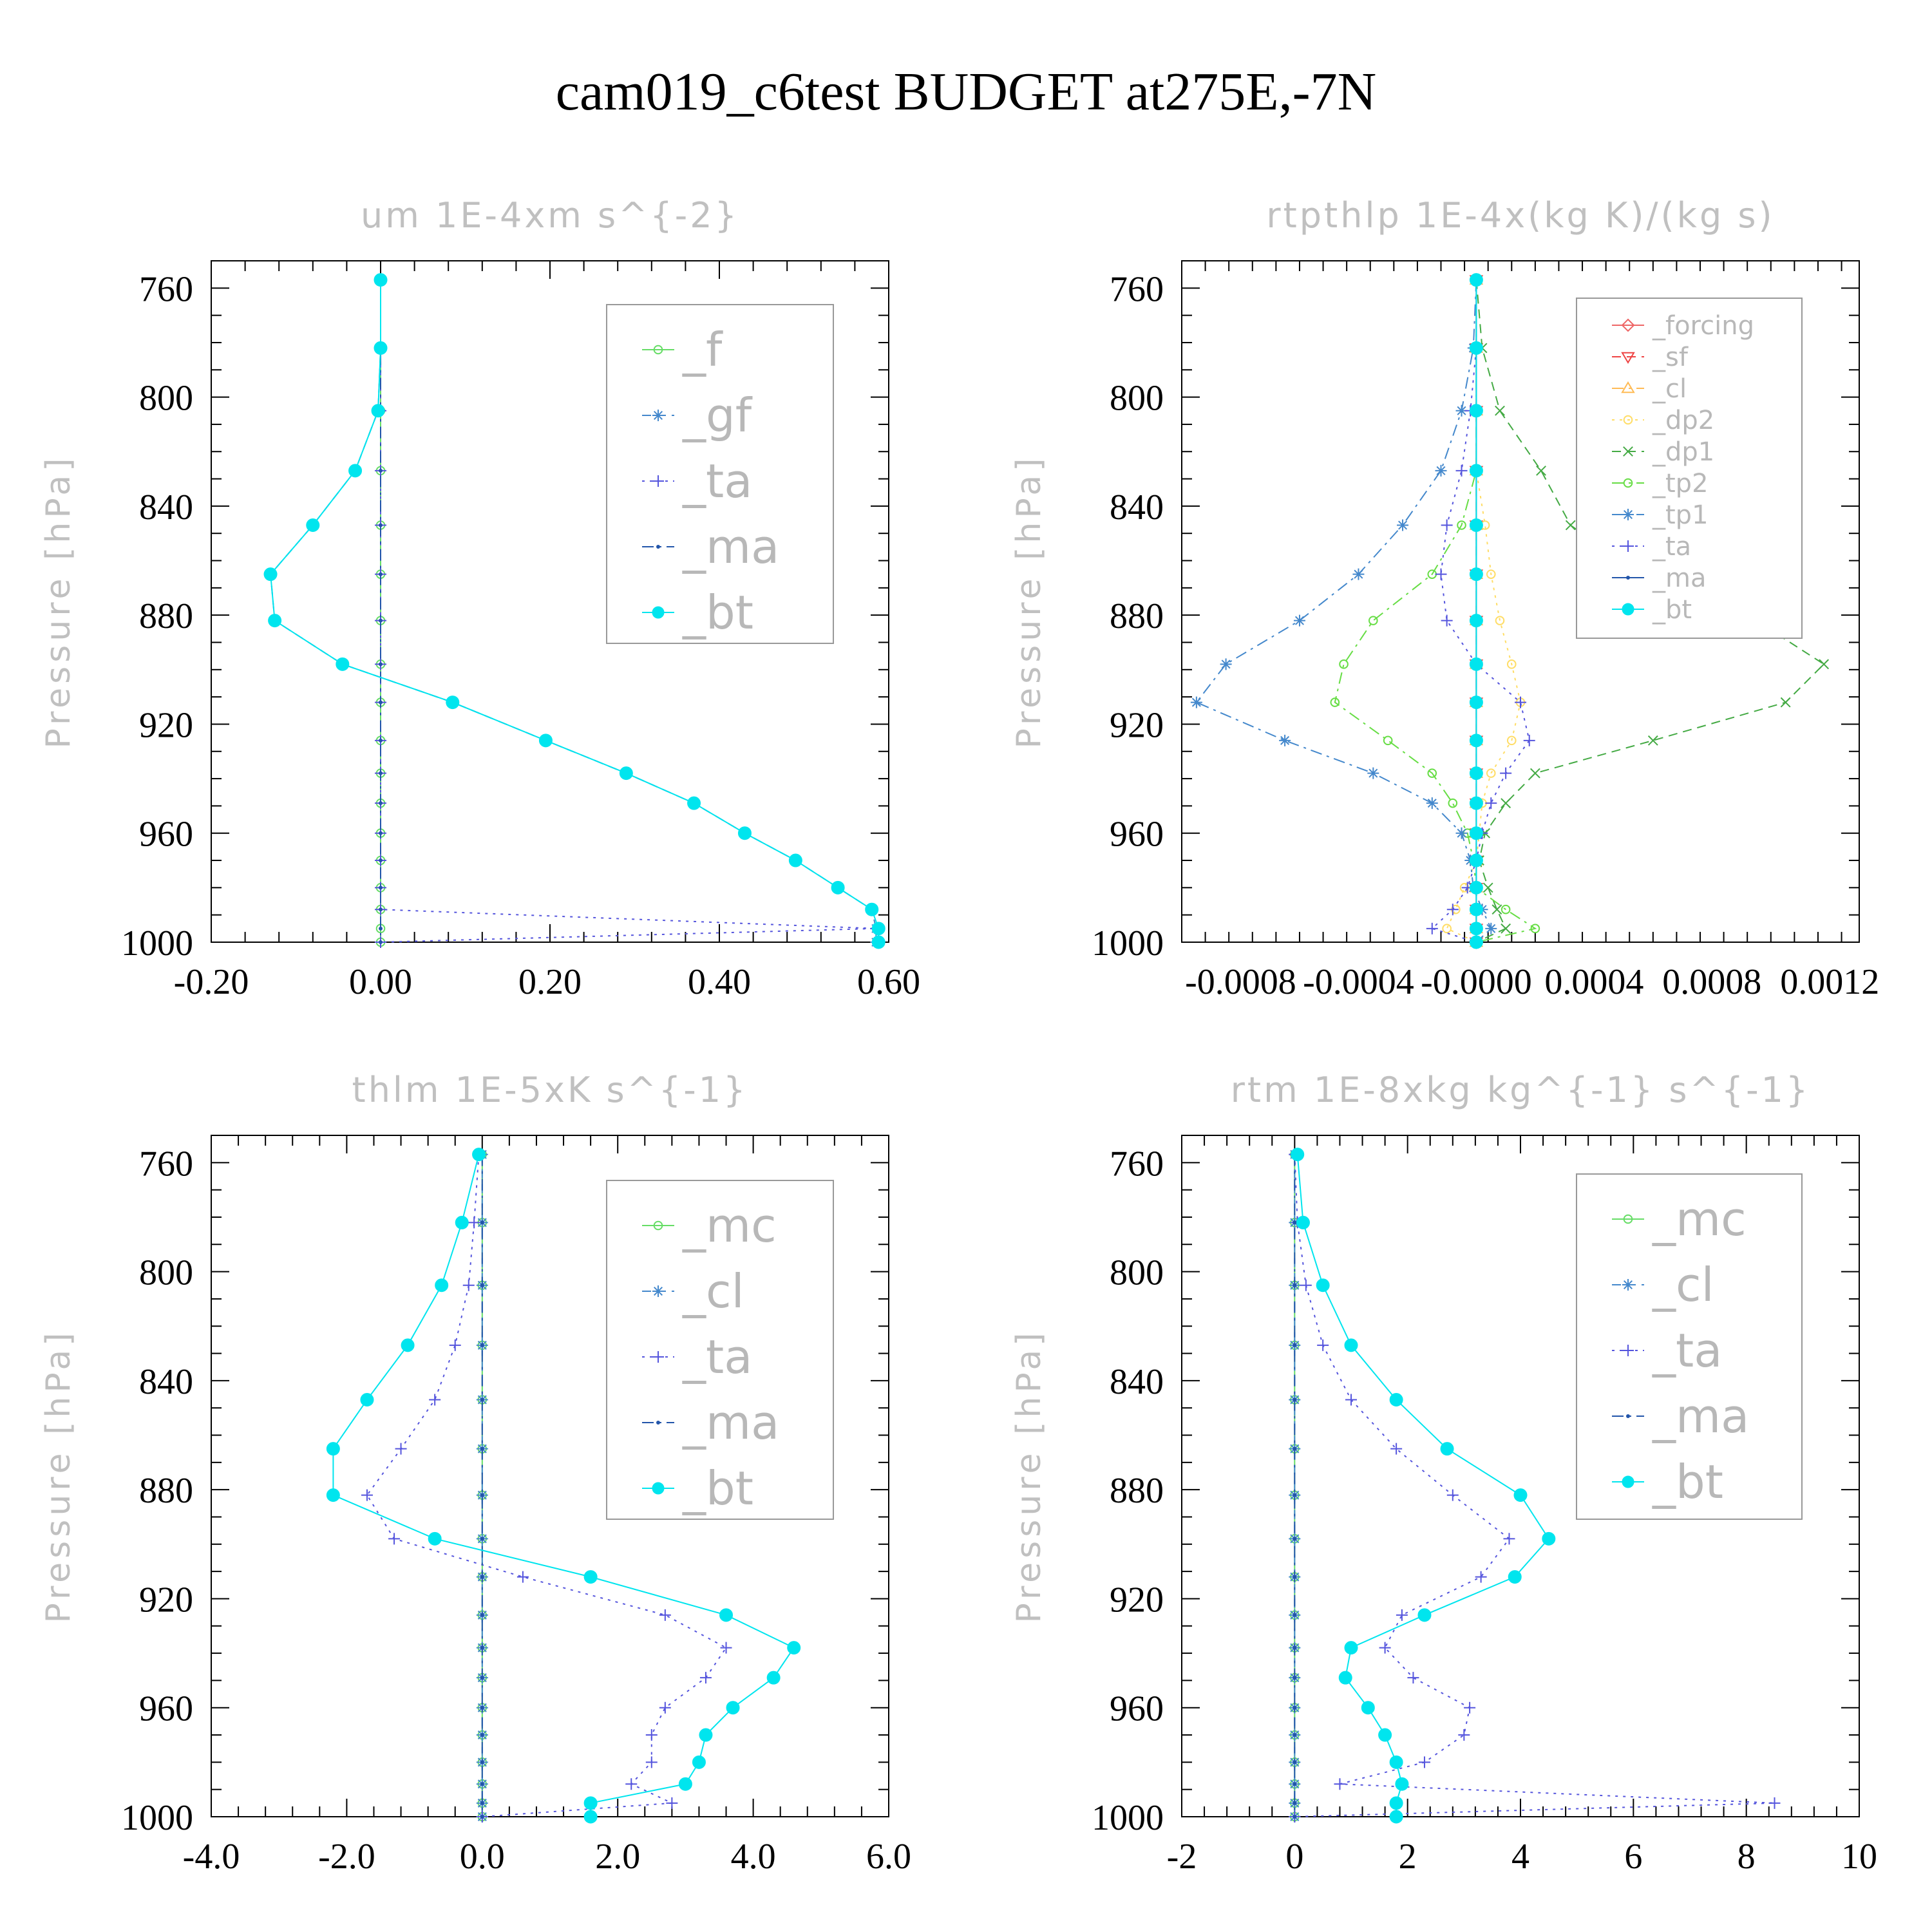 This screenshot has height=1932, width=1932. What do you see at coordinates (1690, 468) in the screenshot?
I see `legend: _forcing_sf_cl_dp2_dp1_tp2_tp1_ta_ma_bt` at bounding box center [1690, 468].